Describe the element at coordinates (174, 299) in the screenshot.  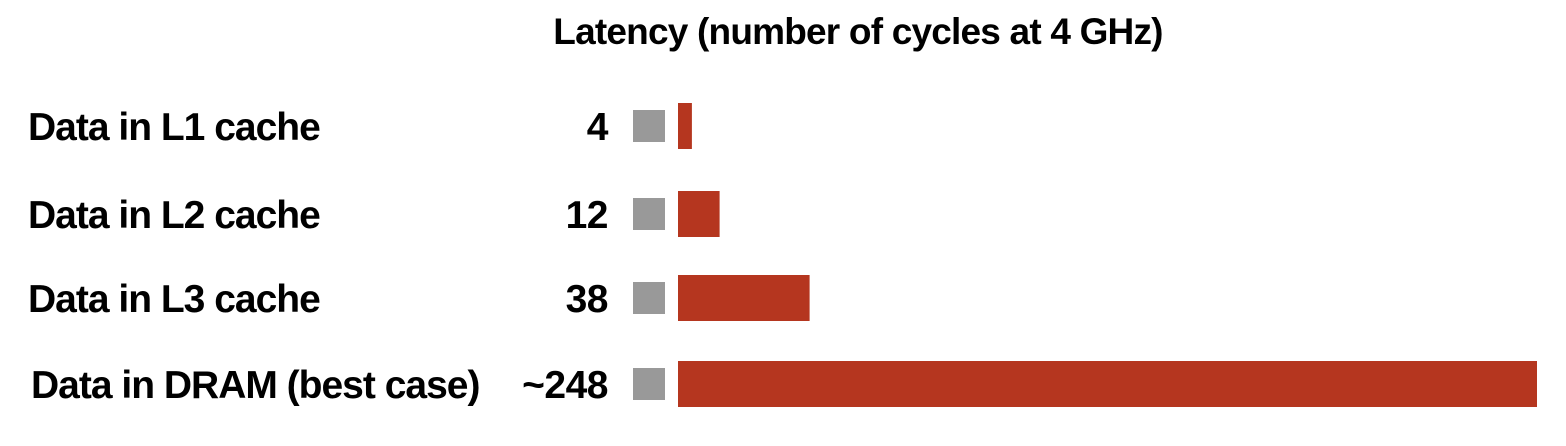
I see `category-label: Data in L3 cache` at that location.